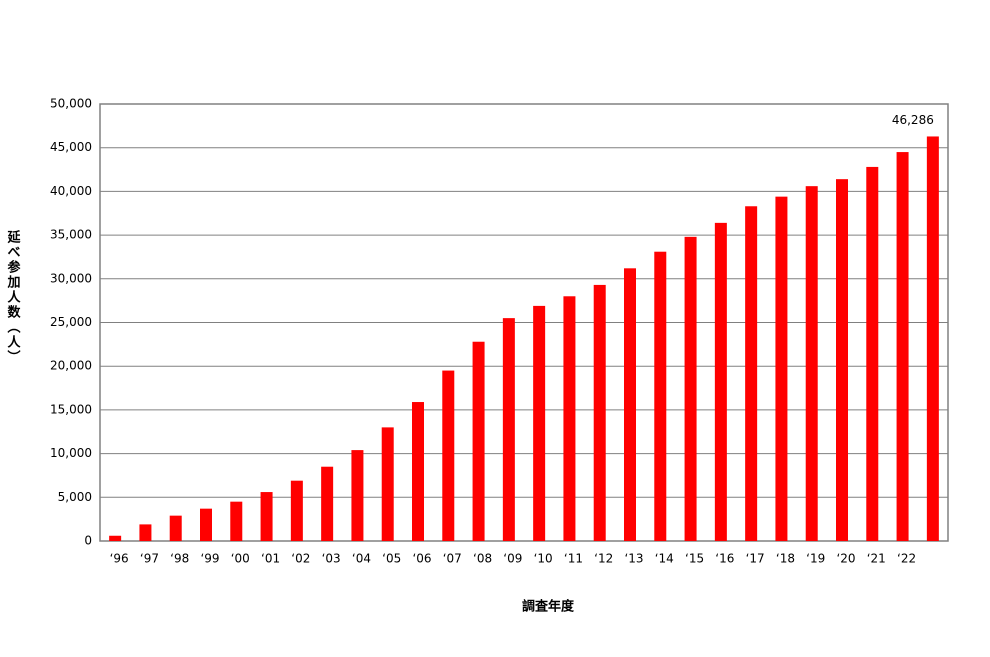  What do you see at coordinates (149, 559) in the screenshot?
I see `x-tick-label: ‘97` at bounding box center [149, 559].